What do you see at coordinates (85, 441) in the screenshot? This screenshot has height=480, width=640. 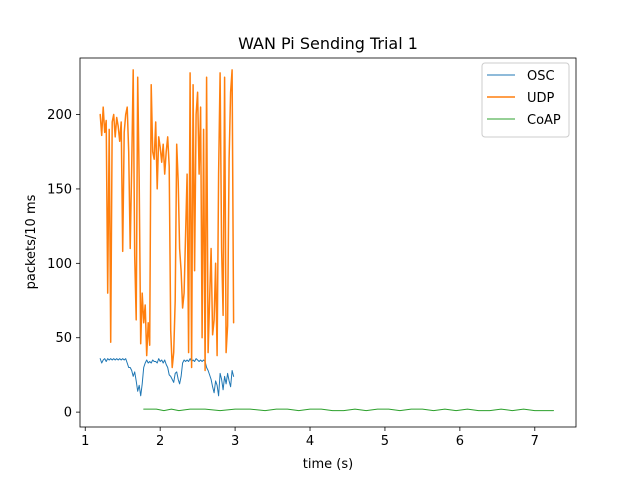 I see `x-tick-label: 1` at bounding box center [85, 441].